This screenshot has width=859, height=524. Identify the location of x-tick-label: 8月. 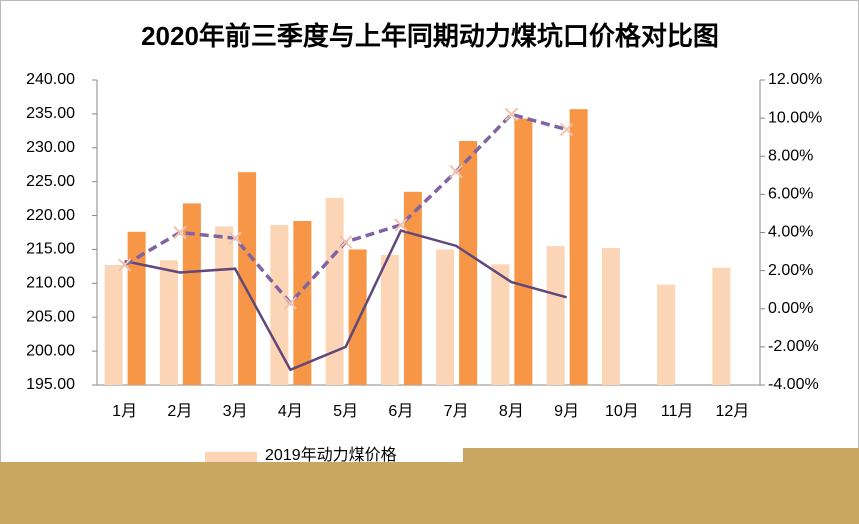
(511, 411).